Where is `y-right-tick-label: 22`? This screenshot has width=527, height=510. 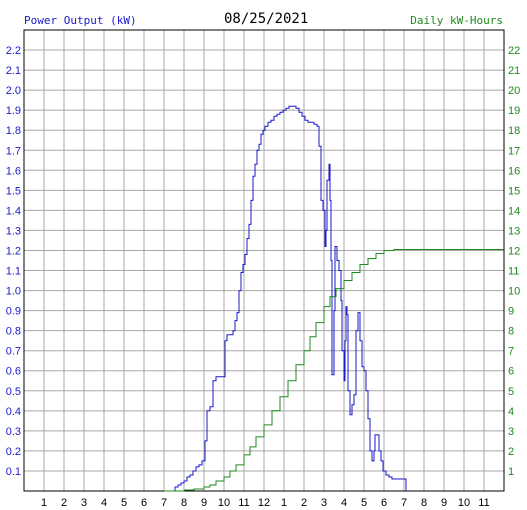
y-right-tick-label: 22 is located at coordinates (514, 51).